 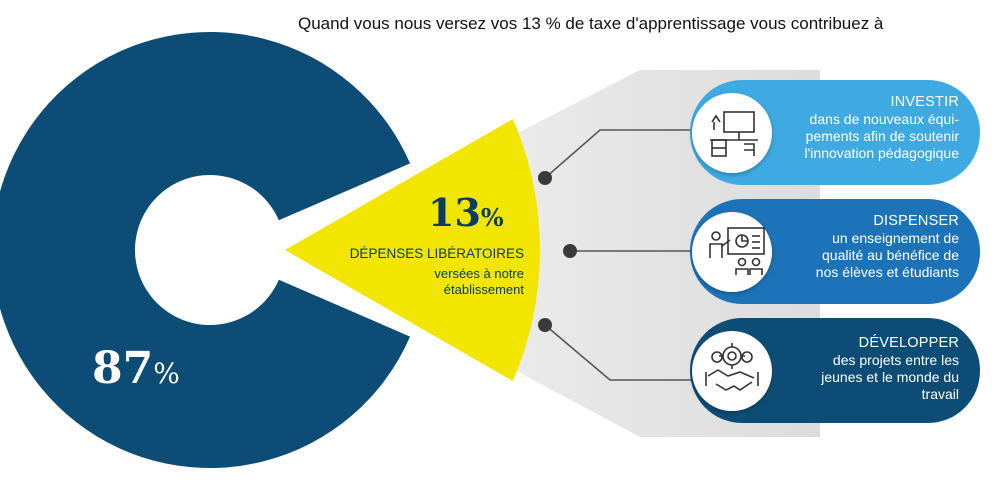 I want to click on item-line: dans de nouveaux équi-, so click(x=884, y=119).